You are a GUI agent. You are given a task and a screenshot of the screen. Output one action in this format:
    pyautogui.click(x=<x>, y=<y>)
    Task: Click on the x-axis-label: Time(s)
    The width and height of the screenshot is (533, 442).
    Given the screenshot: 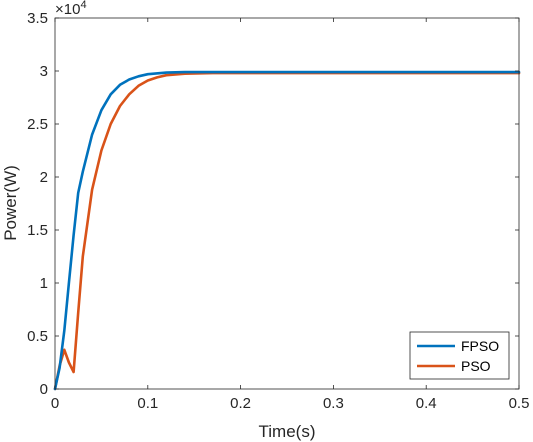 What is the action you would take?
    pyautogui.click(x=287, y=431)
    